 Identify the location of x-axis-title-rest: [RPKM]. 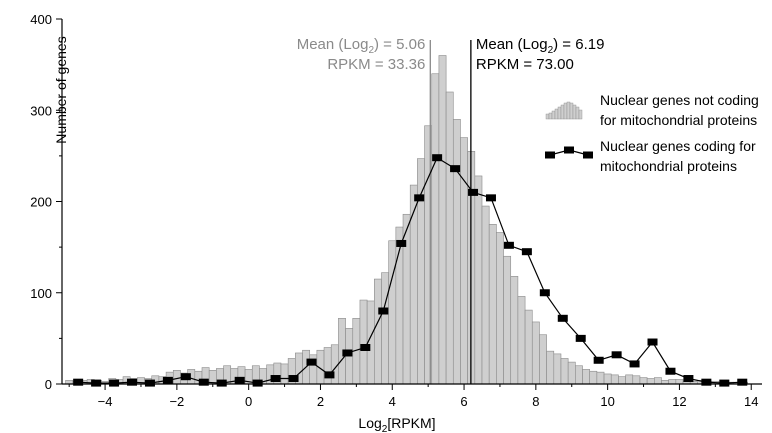
(411, 423).